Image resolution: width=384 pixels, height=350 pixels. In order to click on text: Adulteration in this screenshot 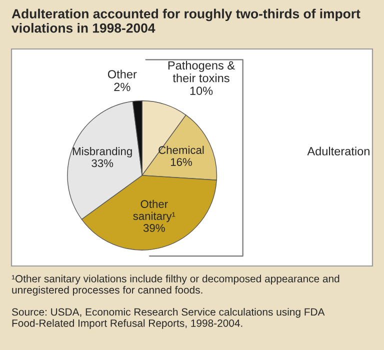, I will do `click(338, 151)`.